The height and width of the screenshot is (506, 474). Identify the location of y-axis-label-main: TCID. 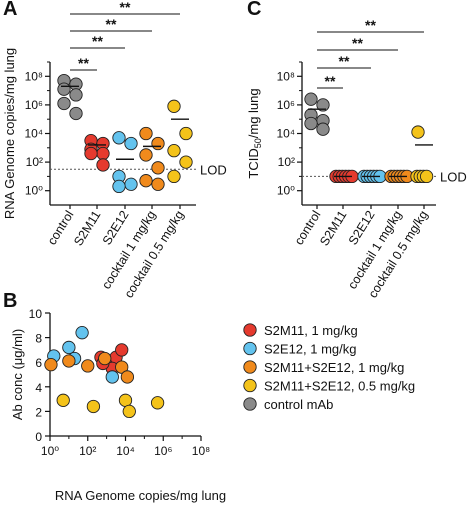
(253, 163).